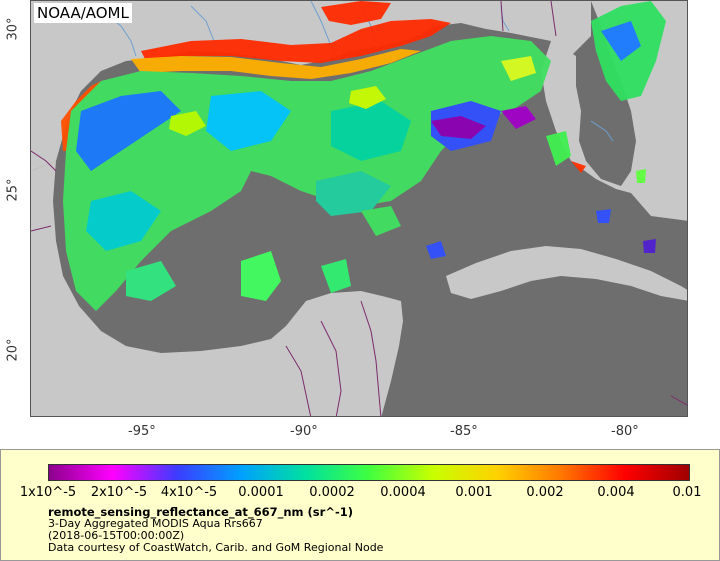 Image resolution: width=720 pixels, height=561 pixels. What do you see at coordinates (13, 350) in the screenshot?
I see `lat-tick-20: 20°` at bounding box center [13, 350].